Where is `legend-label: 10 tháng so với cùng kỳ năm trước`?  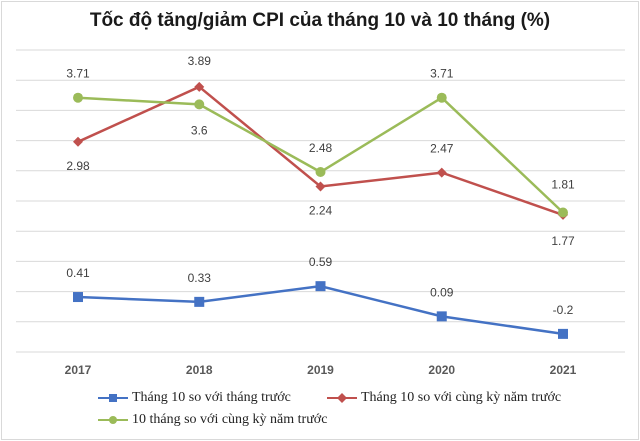
legend-label: 10 tháng so với cùng kỳ năm trước is located at coordinates (230, 419).